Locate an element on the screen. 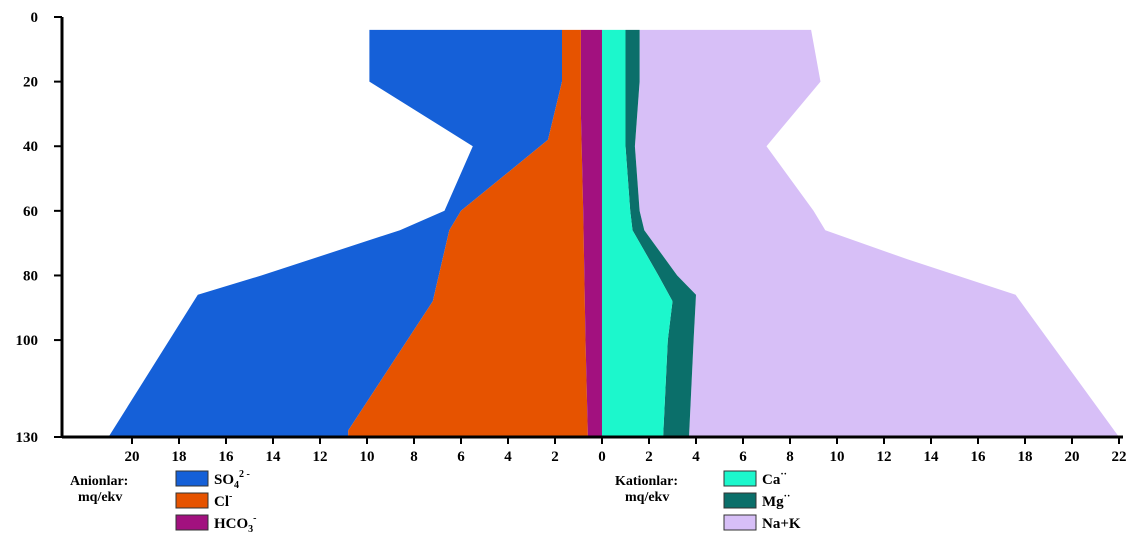 The width and height of the screenshot is (1134, 537). area-mg is located at coordinates (660, 233).